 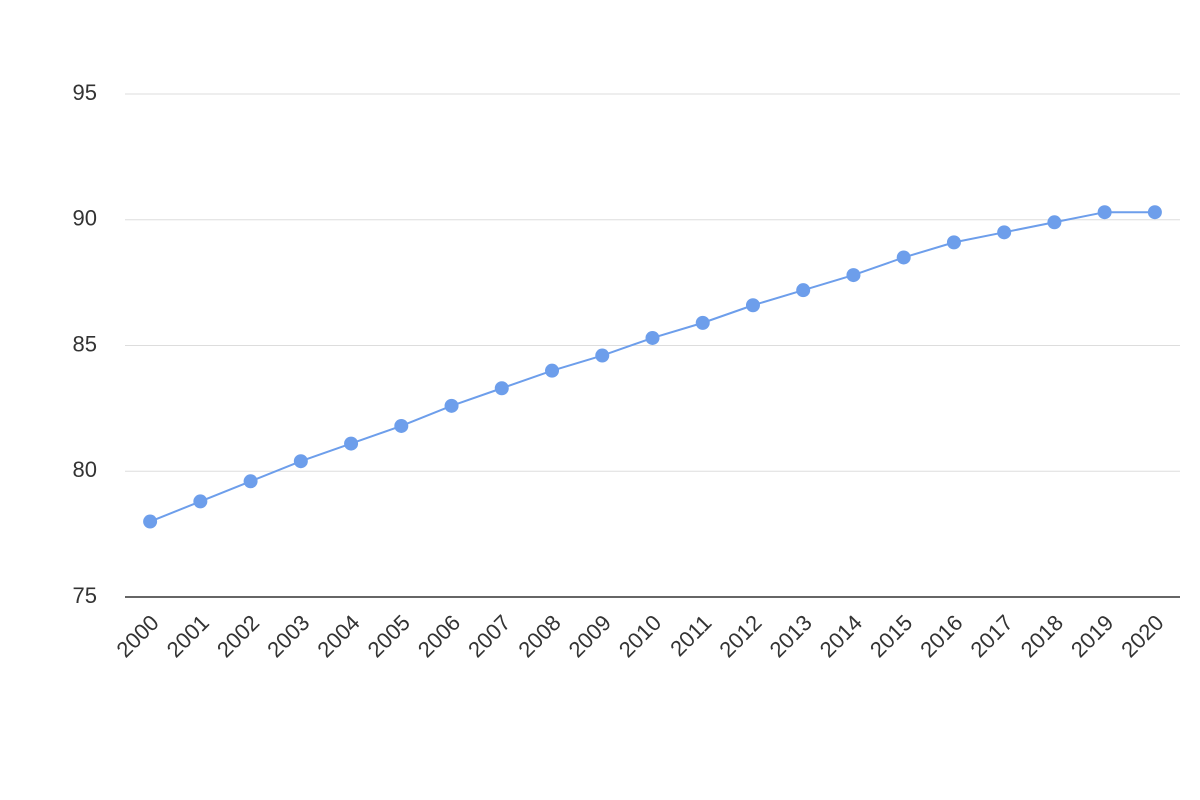 What do you see at coordinates (238, 636) in the screenshot?
I see `x-tick-label: 2002` at bounding box center [238, 636].